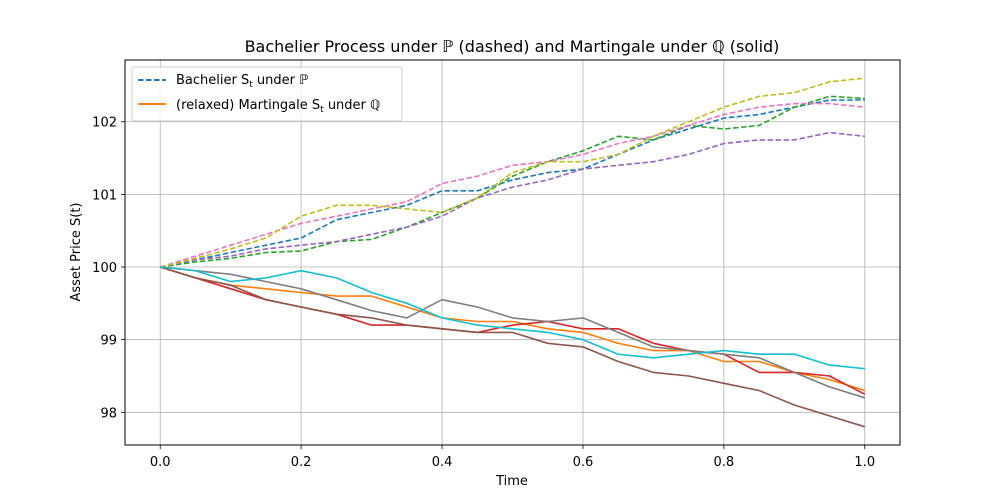 The width and height of the screenshot is (1000, 504). Describe the element at coordinates (280, 80) in the screenshot. I see `legend-entry-bachelier-suffix: under ℙ` at that location.